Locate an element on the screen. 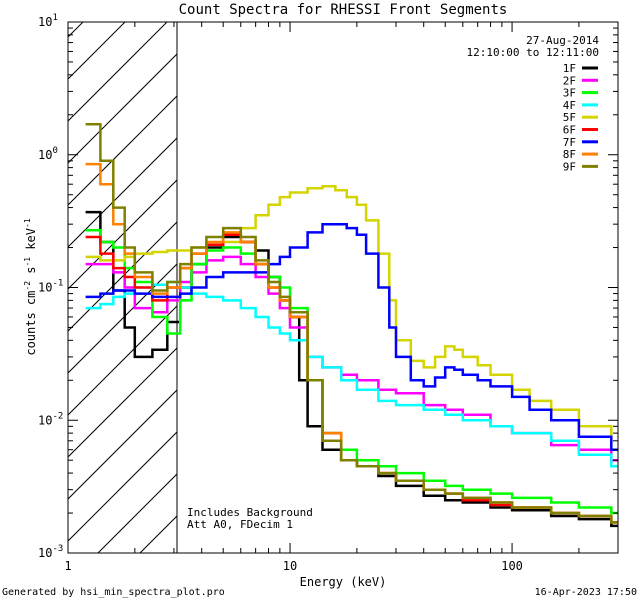 The image size is (640, 600). legend-label: 6F is located at coordinates (569, 130).